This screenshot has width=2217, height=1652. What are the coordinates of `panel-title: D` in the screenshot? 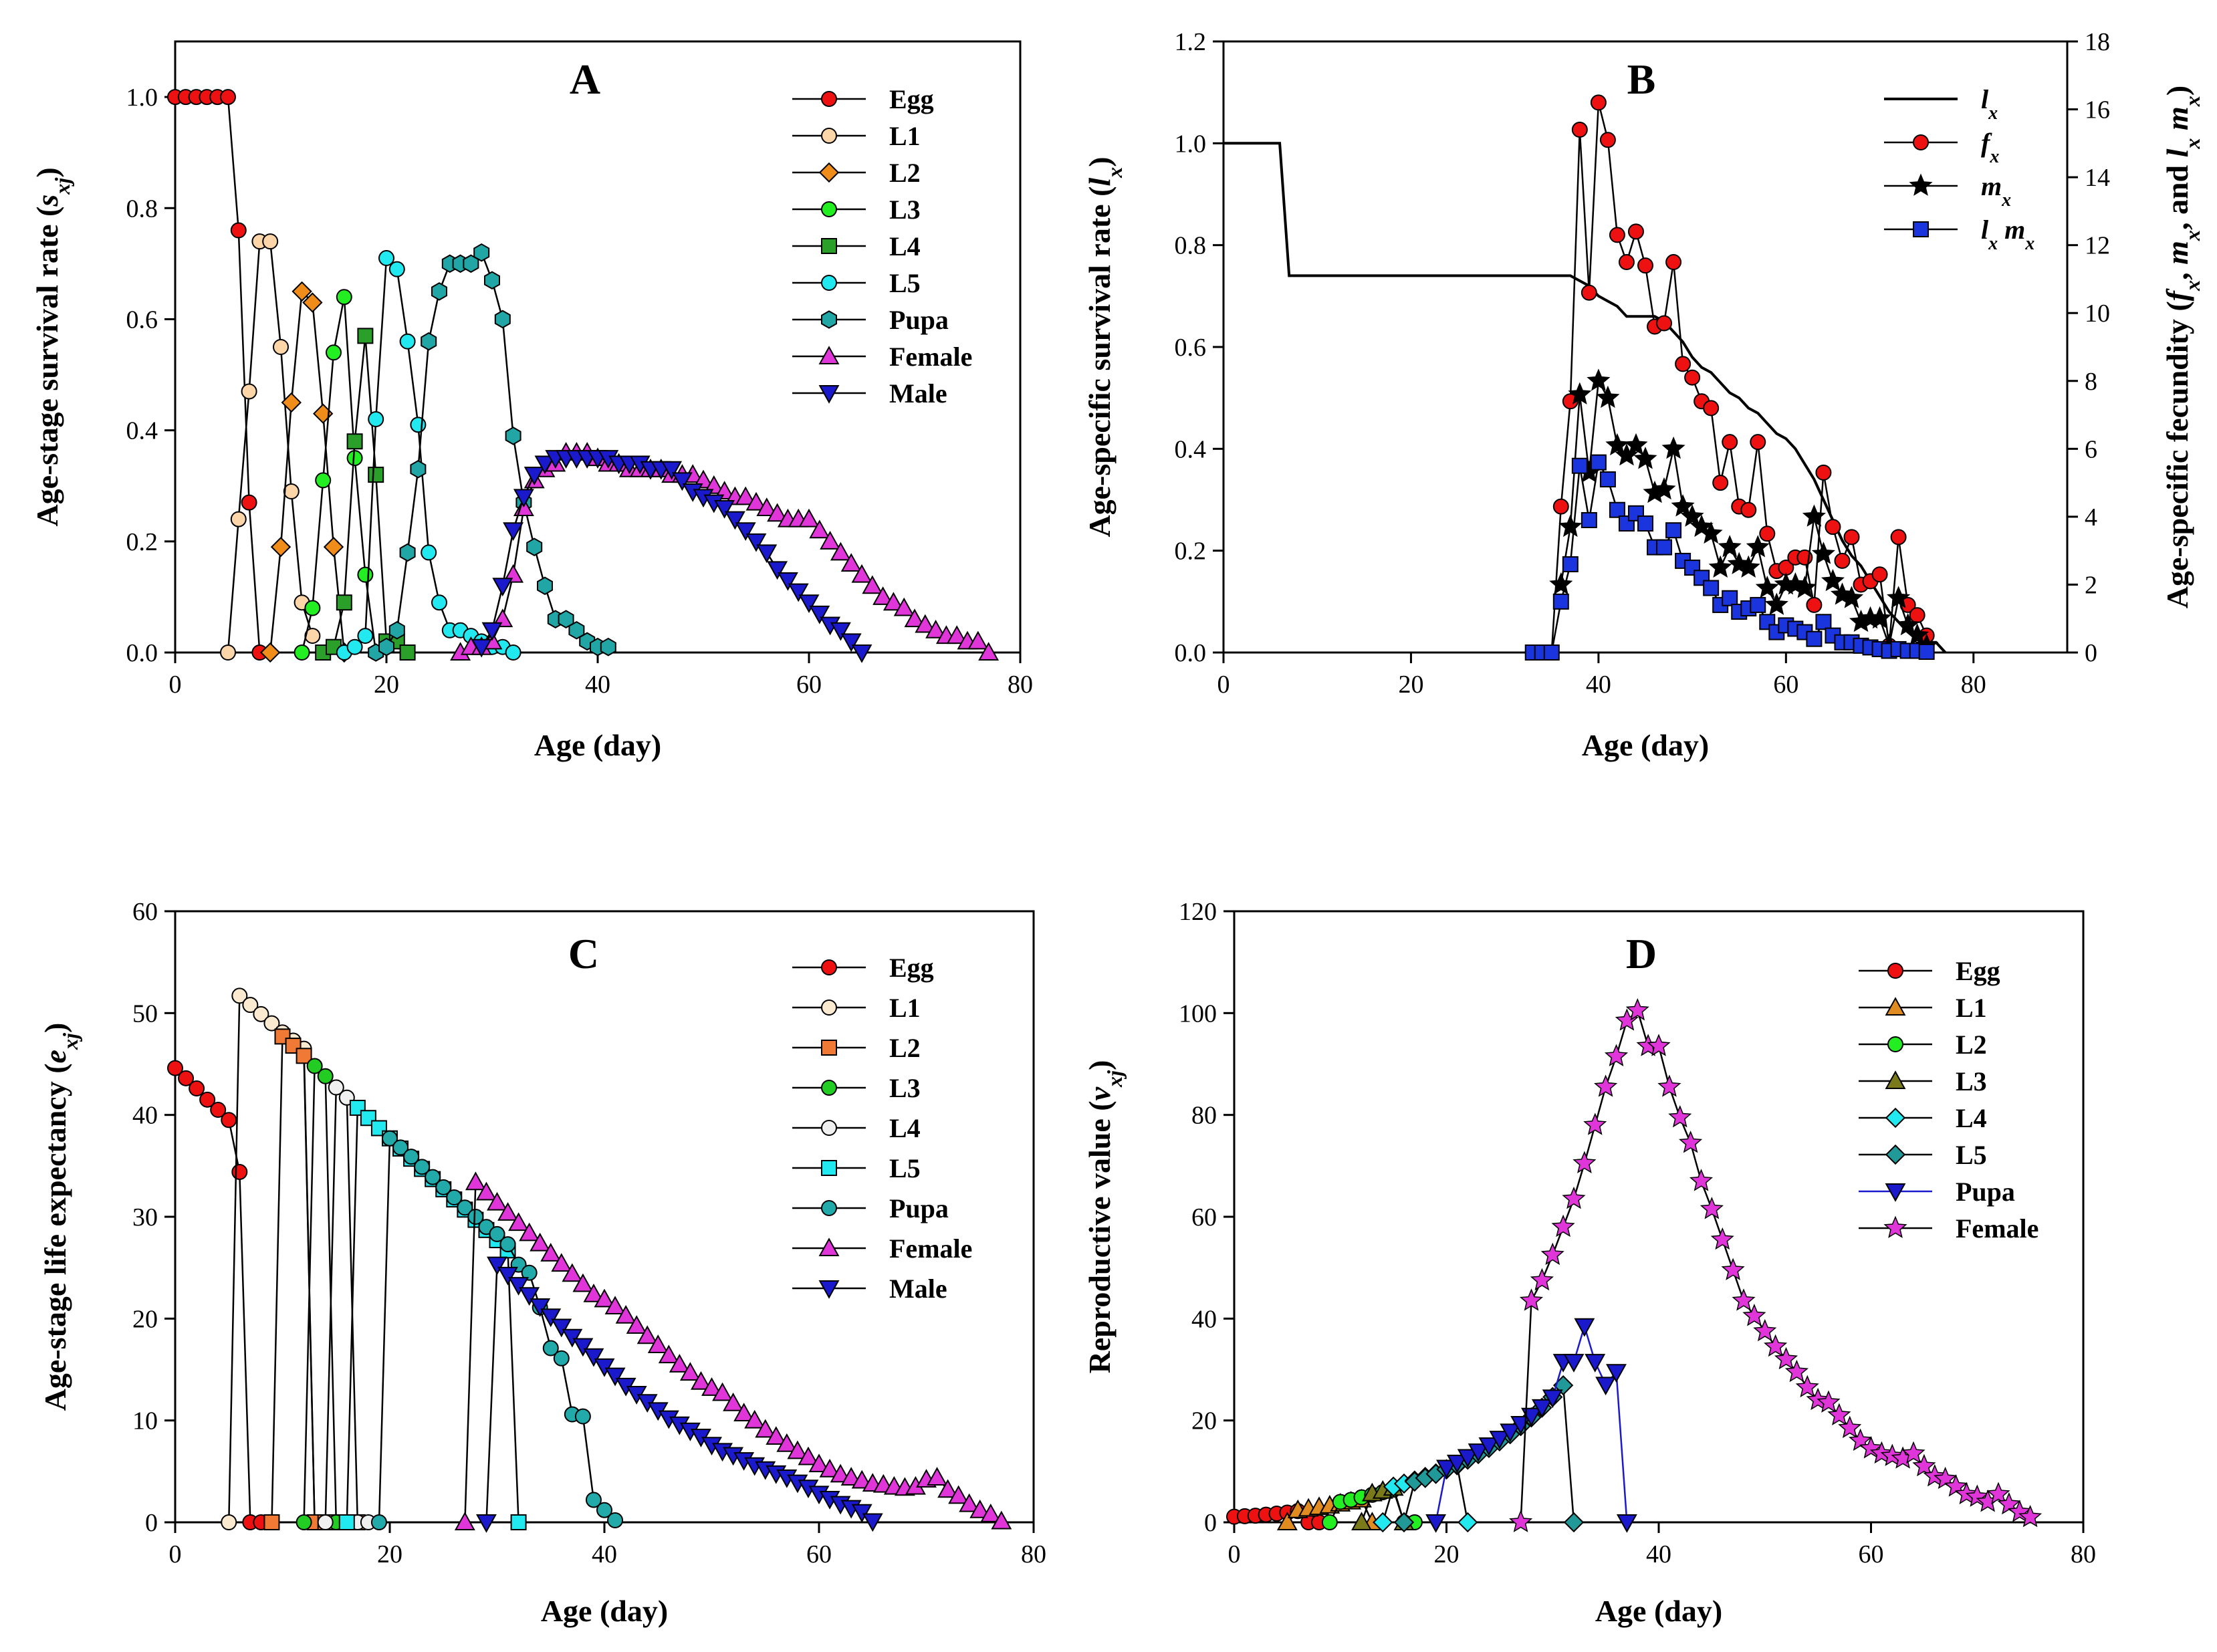 It's located at (1641, 954).